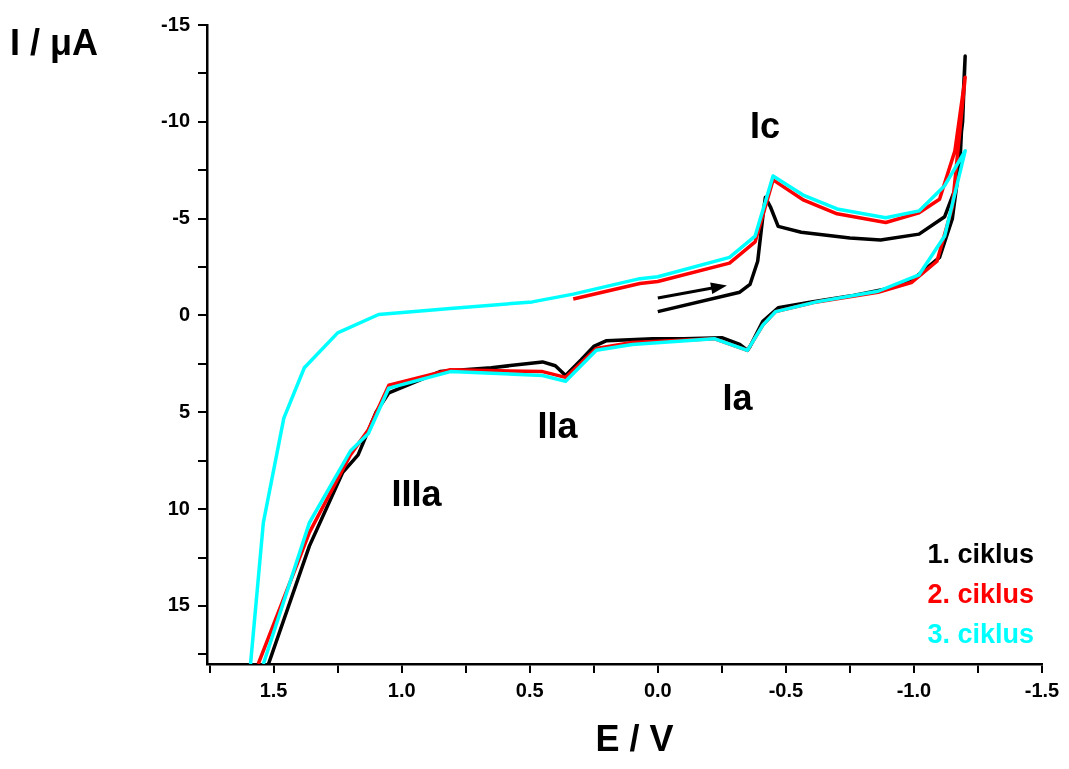 Image resolution: width=1069 pixels, height=769 pixels. I want to click on y-tick-label: 5, so click(184, 410).